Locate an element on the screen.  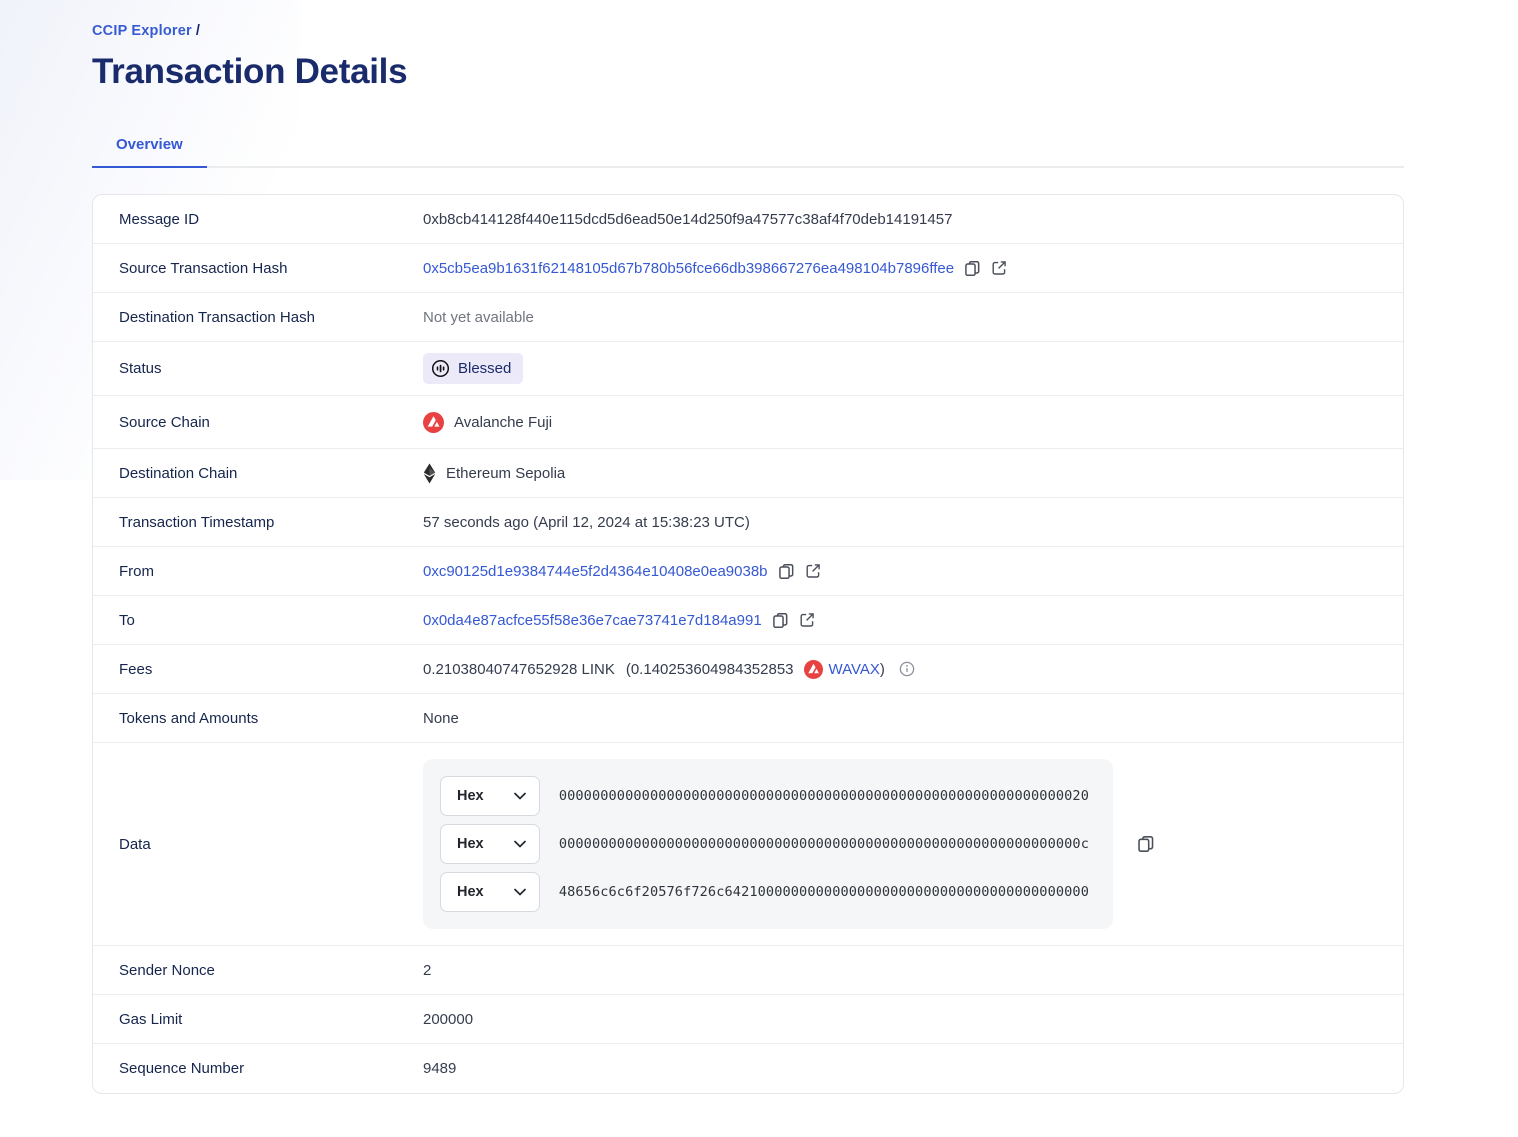
source-chain-name: Avalanche Fuji is located at coordinates (503, 422).